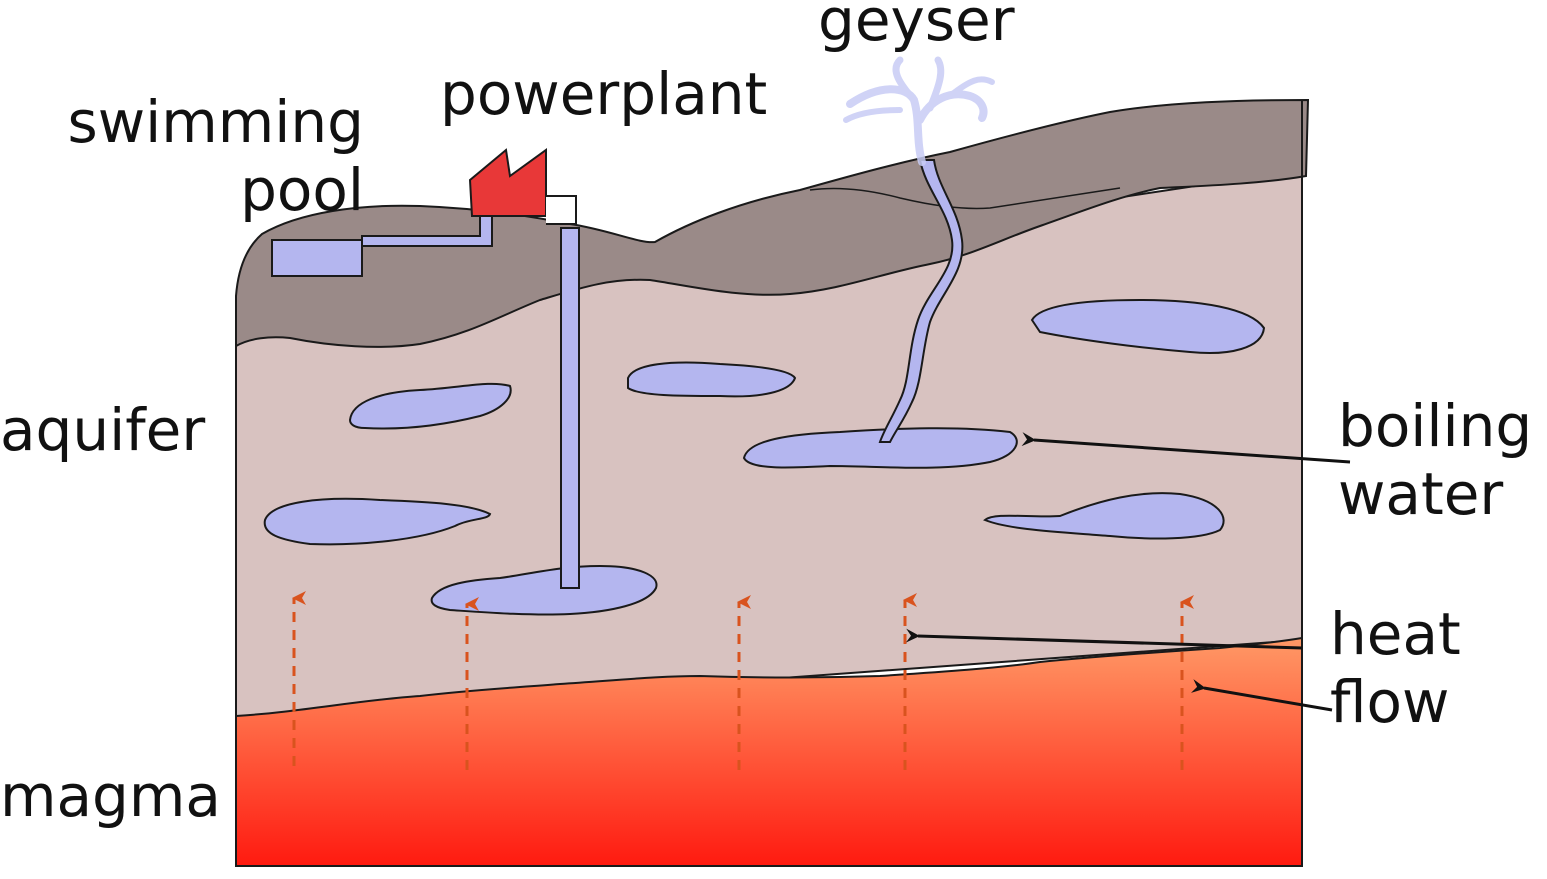 Image resolution: width=1547 pixels, height=879 pixels. I want to click on geyser-channel, so click(921, 301).